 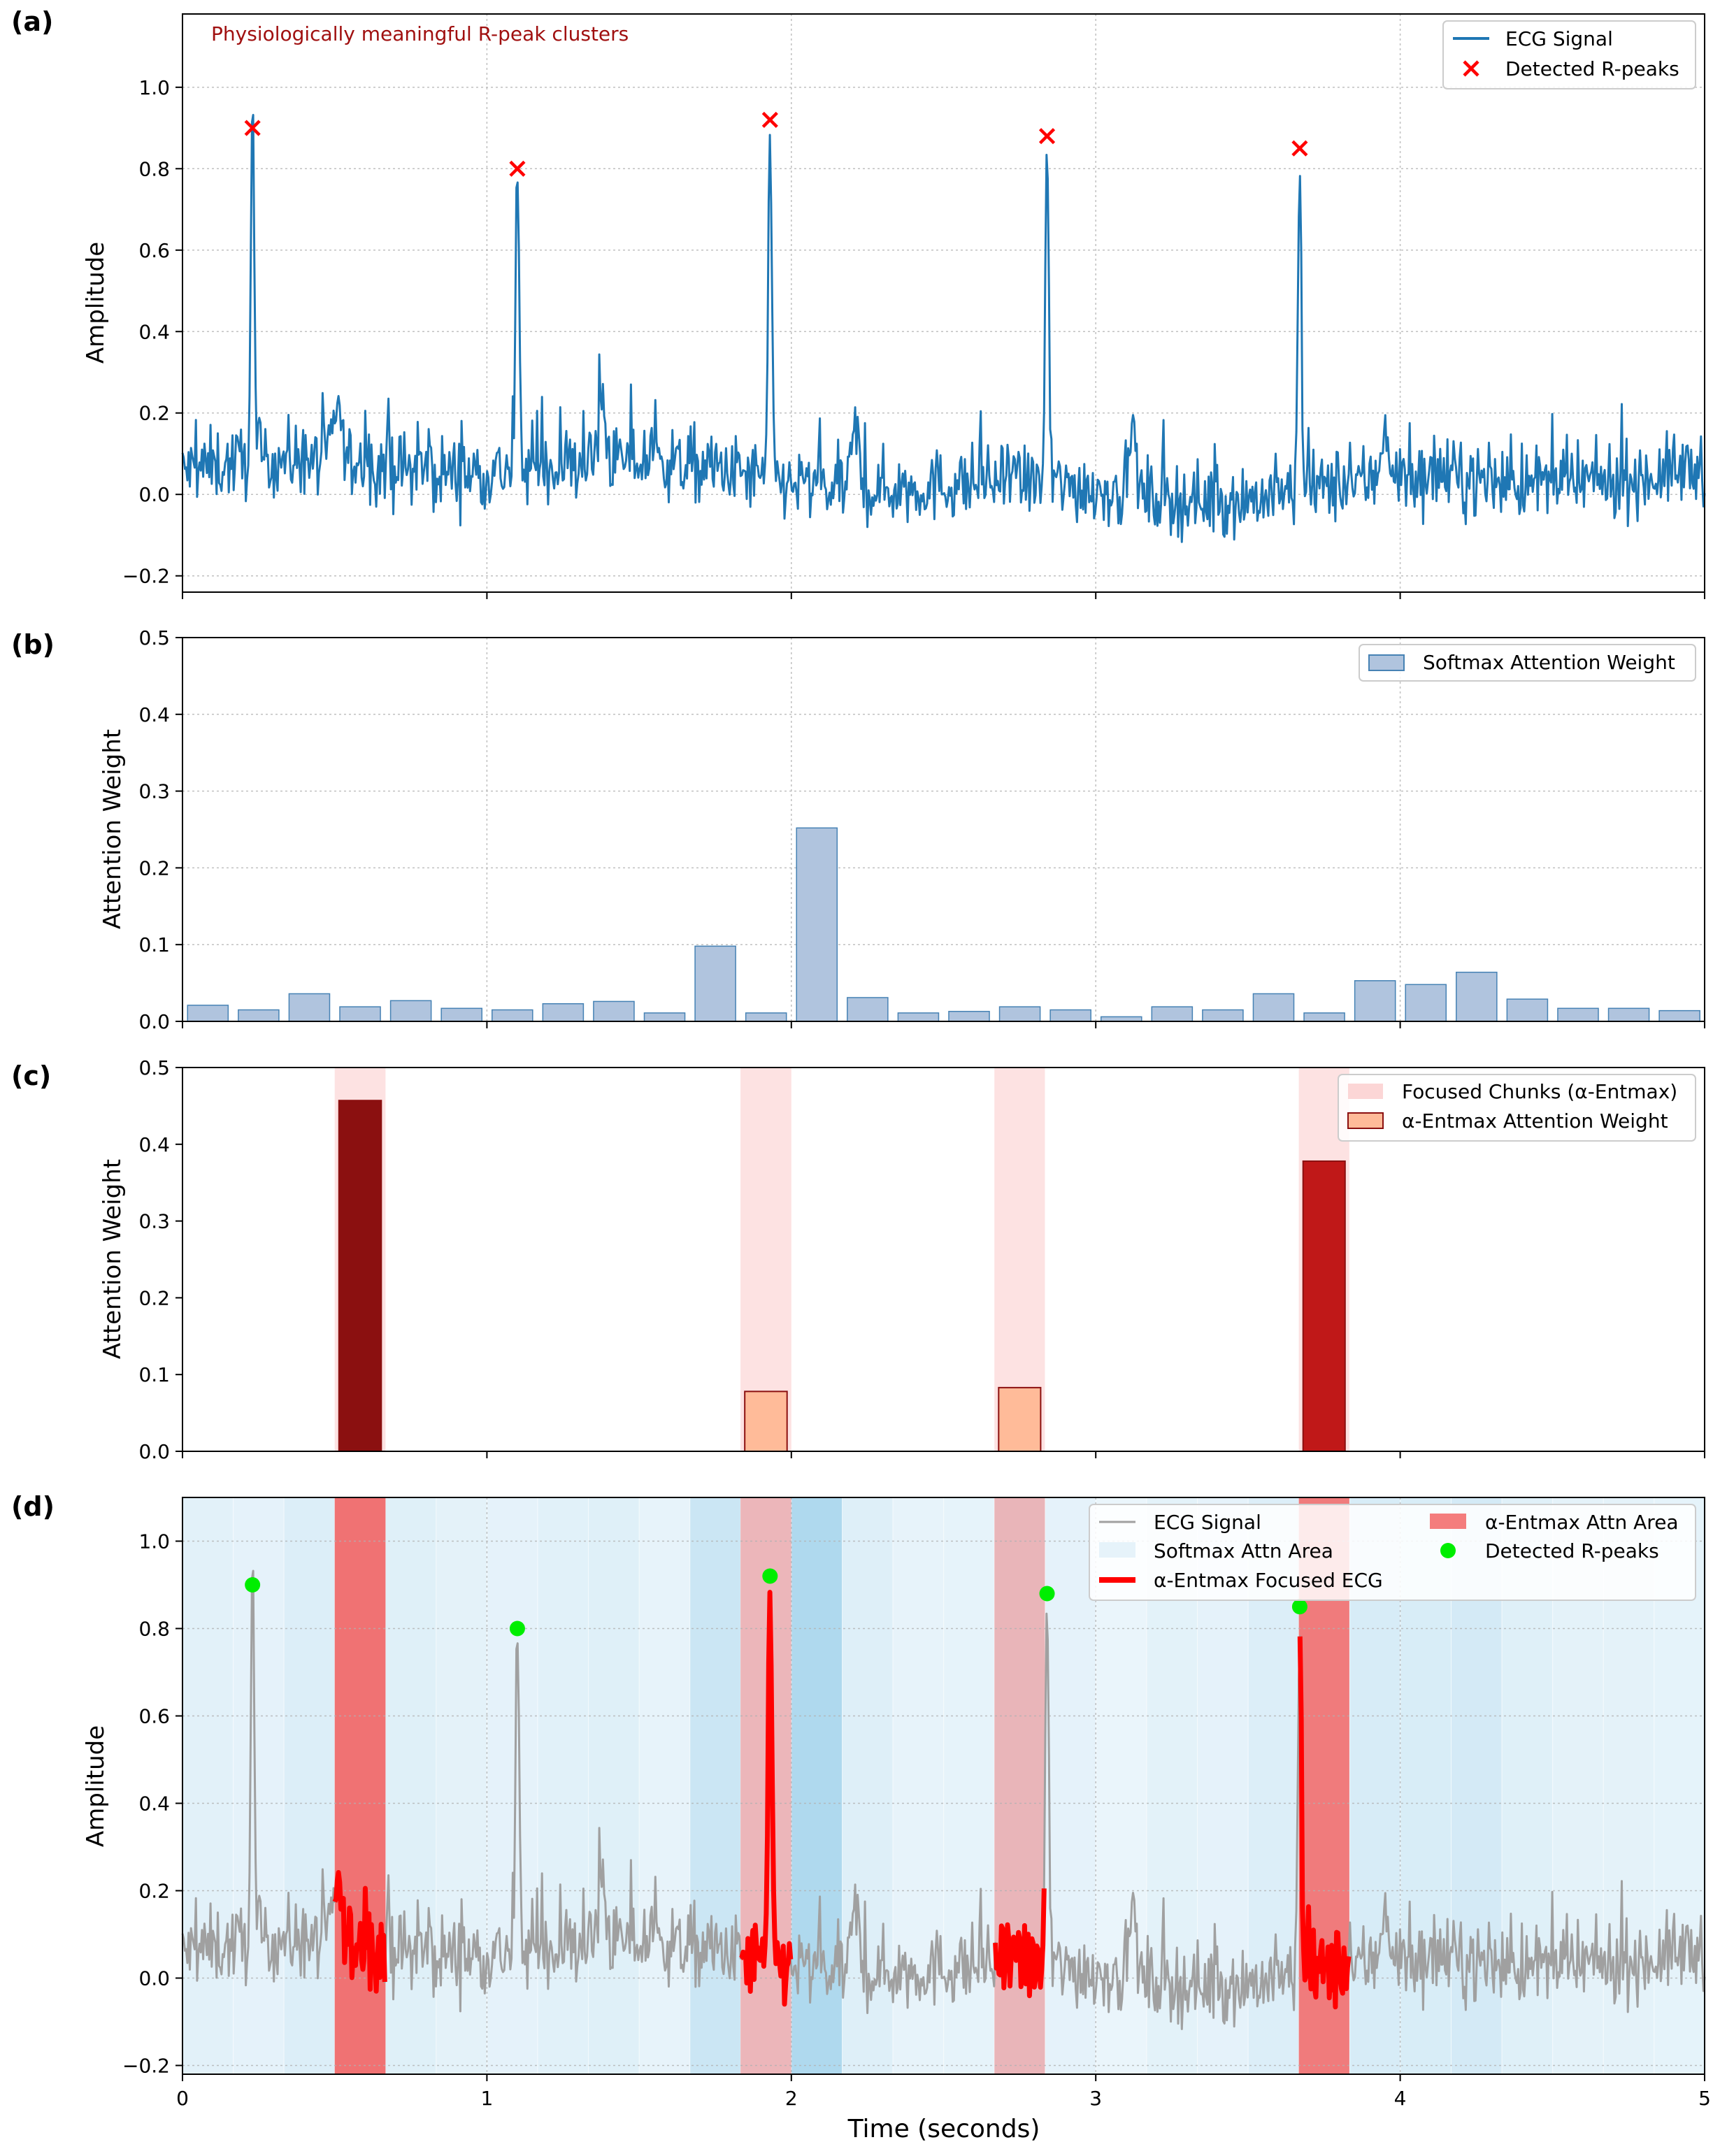 What do you see at coordinates (154, 791) in the screenshot?
I see `y-tick-label: 0.3` at bounding box center [154, 791].